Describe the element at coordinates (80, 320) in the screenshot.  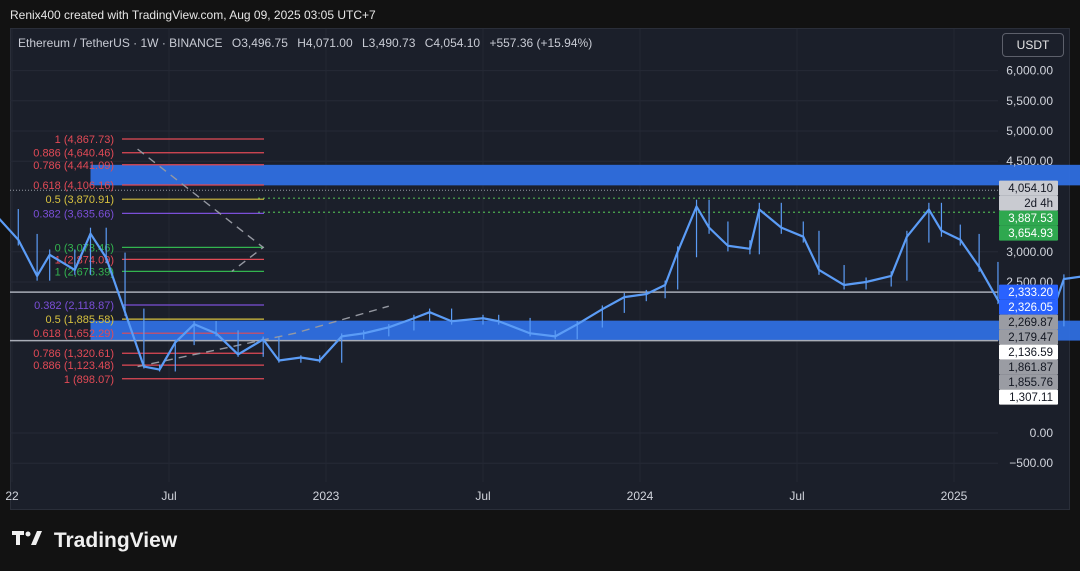
I see `fib-level-label: 0.5 (1,885.58)` at that location.